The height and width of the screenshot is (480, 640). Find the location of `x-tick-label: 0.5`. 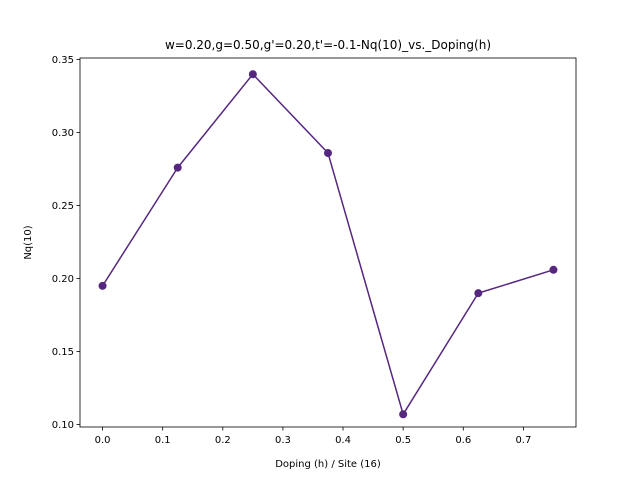

x-tick-label: 0.5 is located at coordinates (403, 440).